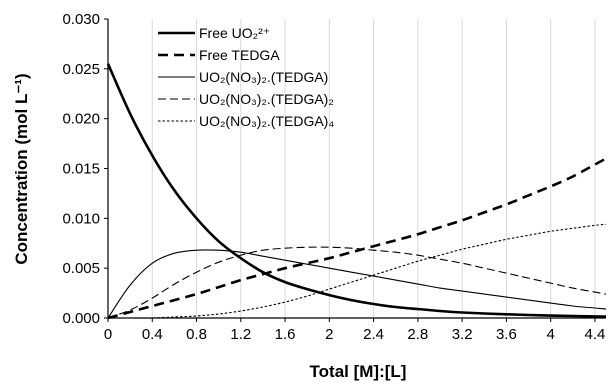  I want to click on y-tick-label: 0.030, so click(81, 19).